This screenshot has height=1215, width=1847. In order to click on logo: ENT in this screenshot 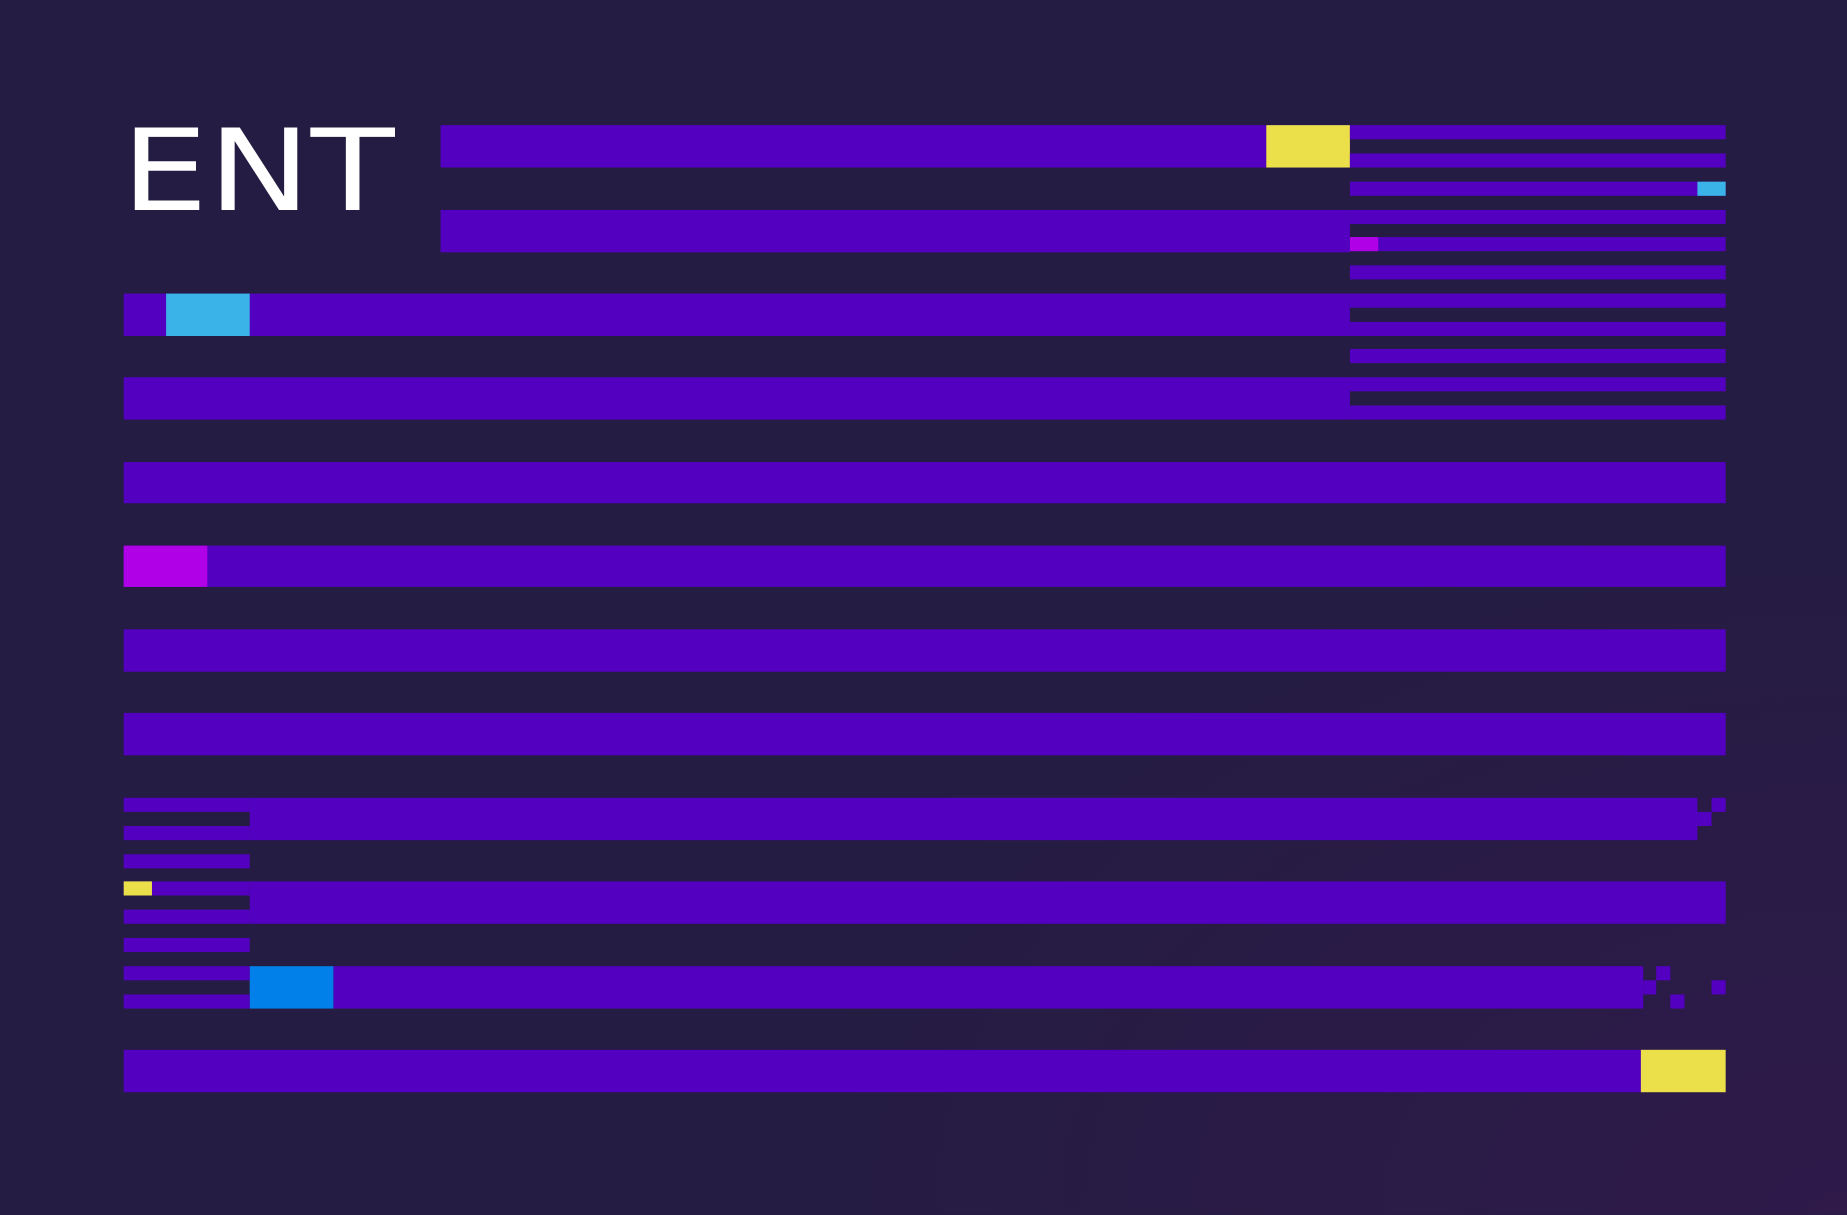, I will do `click(258, 171)`.